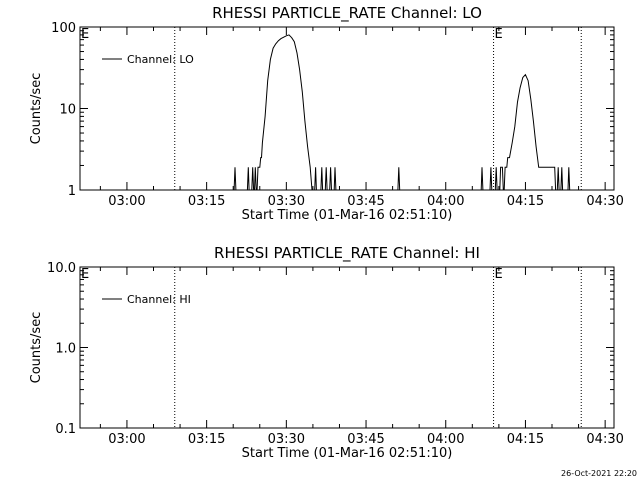 The height and width of the screenshot is (480, 640). I want to click on chart-title: RHESSI PARTICLE_RATE Channel: LO, so click(347, 13).